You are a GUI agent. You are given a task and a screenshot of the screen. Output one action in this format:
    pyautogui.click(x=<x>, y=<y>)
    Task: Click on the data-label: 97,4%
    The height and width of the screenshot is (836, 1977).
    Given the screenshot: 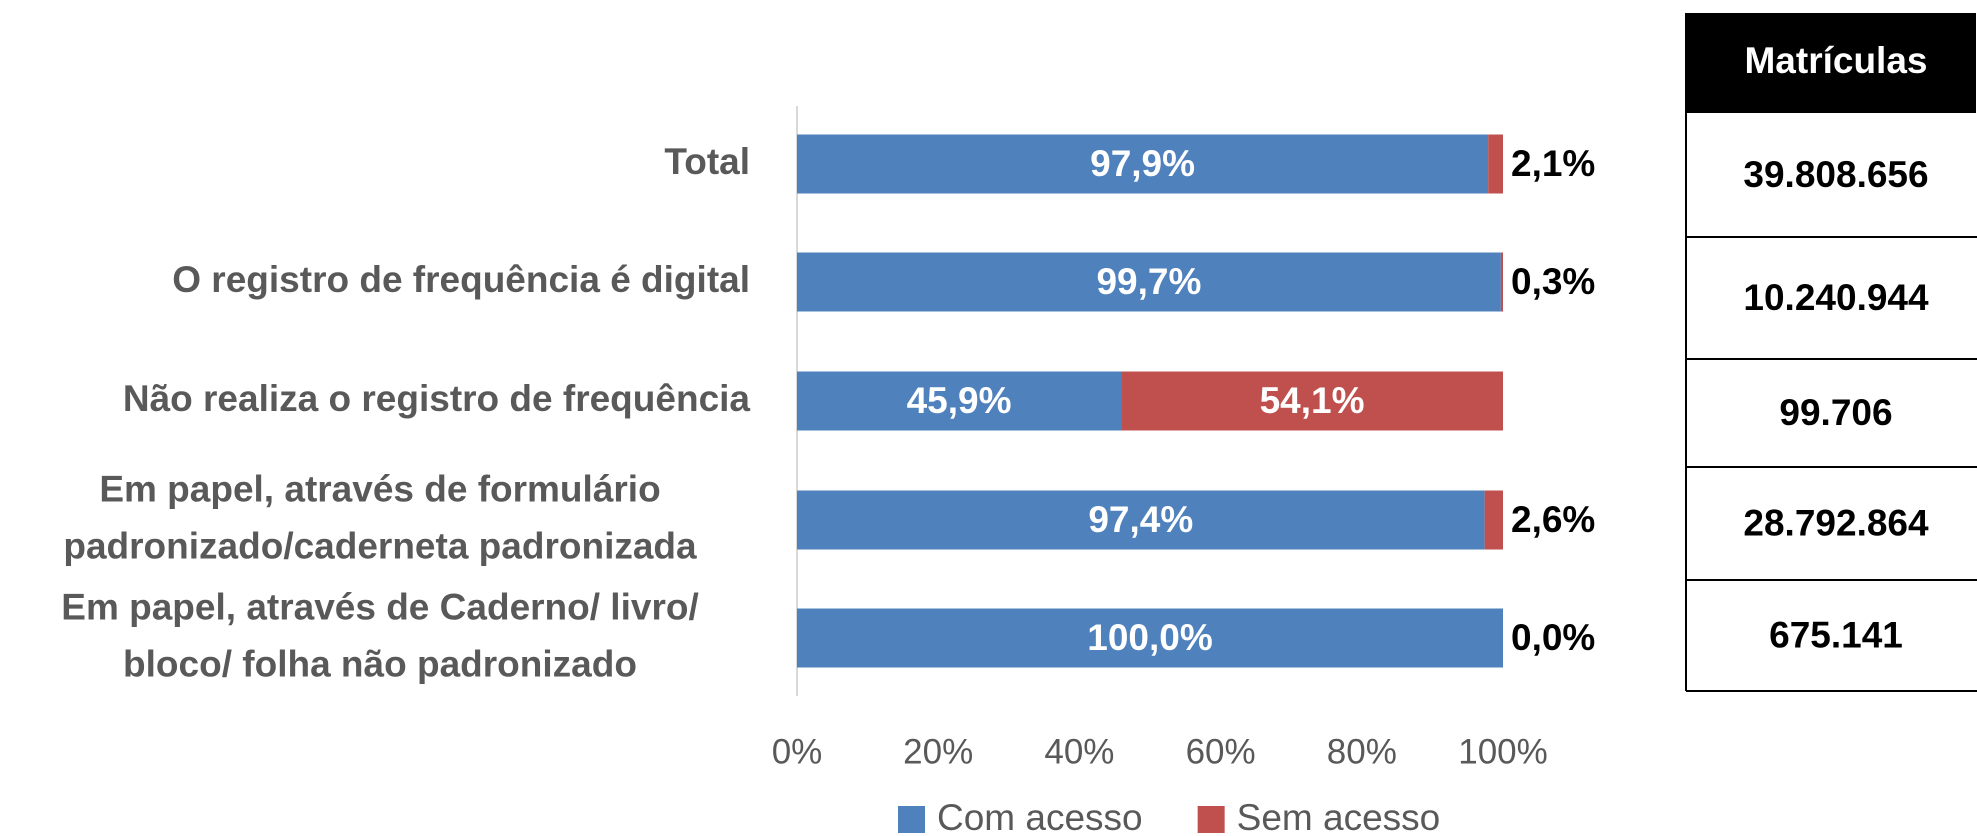 What is the action you would take?
    pyautogui.click(x=1140, y=519)
    